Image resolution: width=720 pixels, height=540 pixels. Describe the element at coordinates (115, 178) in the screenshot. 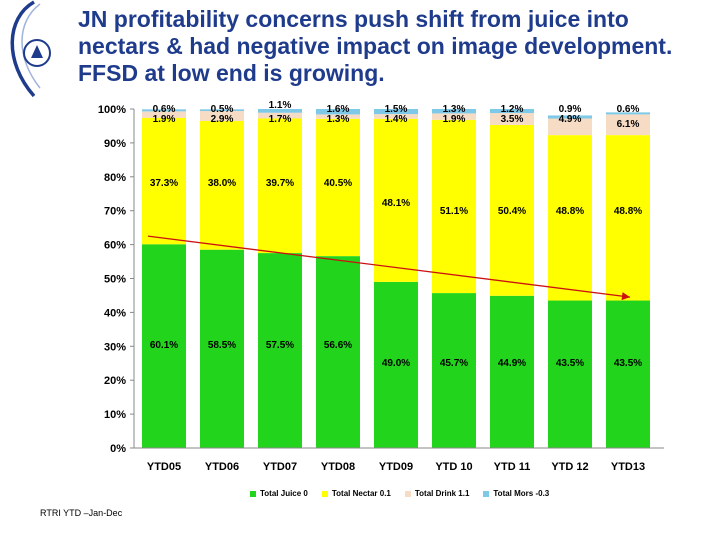

I see `y-tick-label: 80%` at that location.